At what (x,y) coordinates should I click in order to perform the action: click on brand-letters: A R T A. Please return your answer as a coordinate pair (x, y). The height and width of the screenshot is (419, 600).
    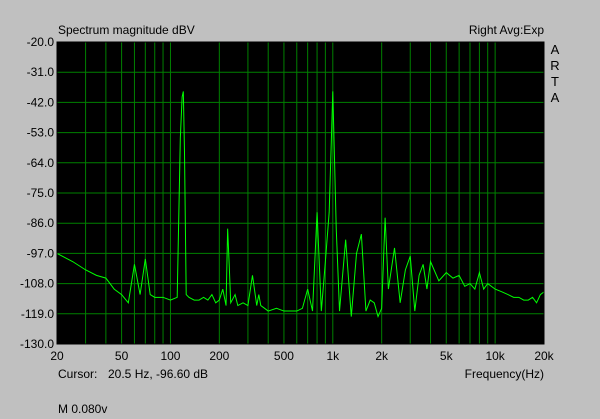
    Looking at the image, I should click on (555, 74).